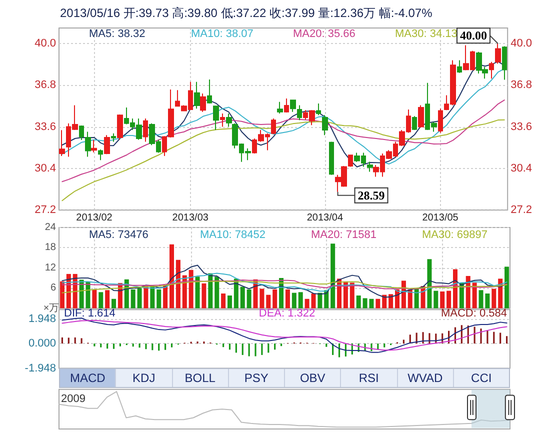 Image resolution: width=535 pixels, height=436 pixels. Describe the element at coordinates (190, 218) in the screenshot. I see `x-tick-label: 2013/03` at that location.